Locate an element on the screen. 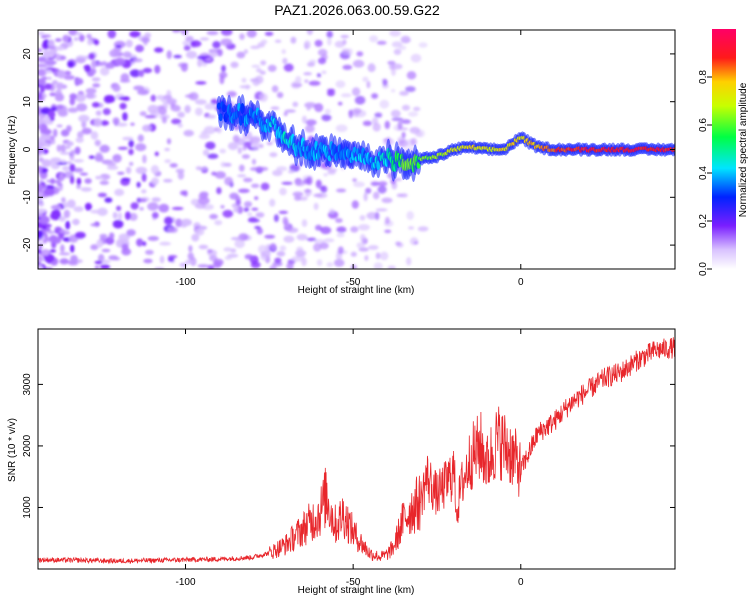 This screenshot has width=750, height=600. y-tick-label: -10 is located at coordinates (27, 197).